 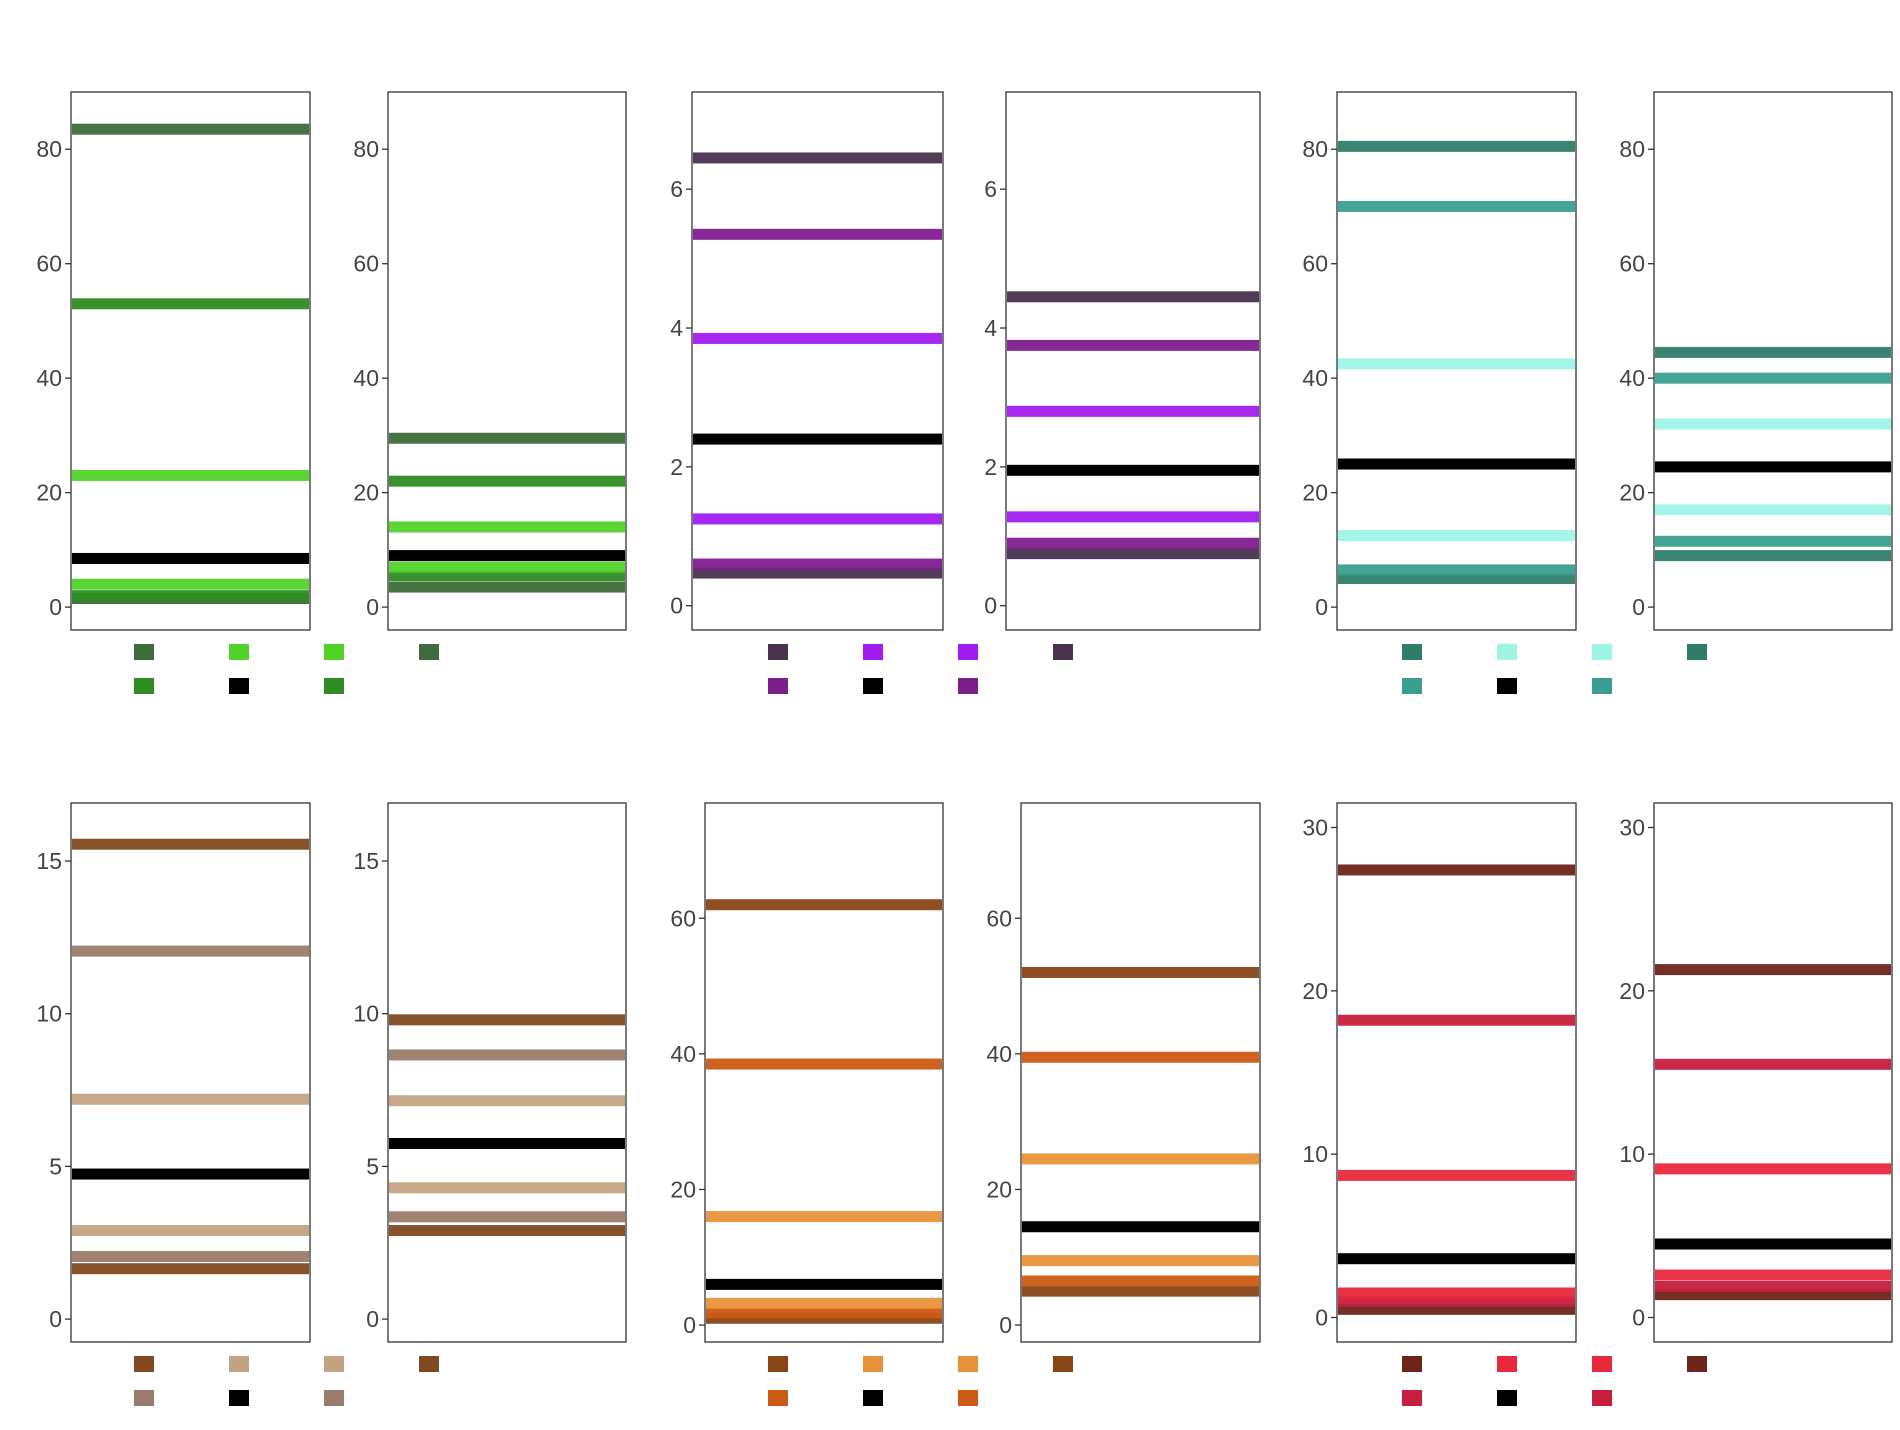 What do you see at coordinates (990, 467) in the screenshot?
I see `y-tick-label: 2` at bounding box center [990, 467].